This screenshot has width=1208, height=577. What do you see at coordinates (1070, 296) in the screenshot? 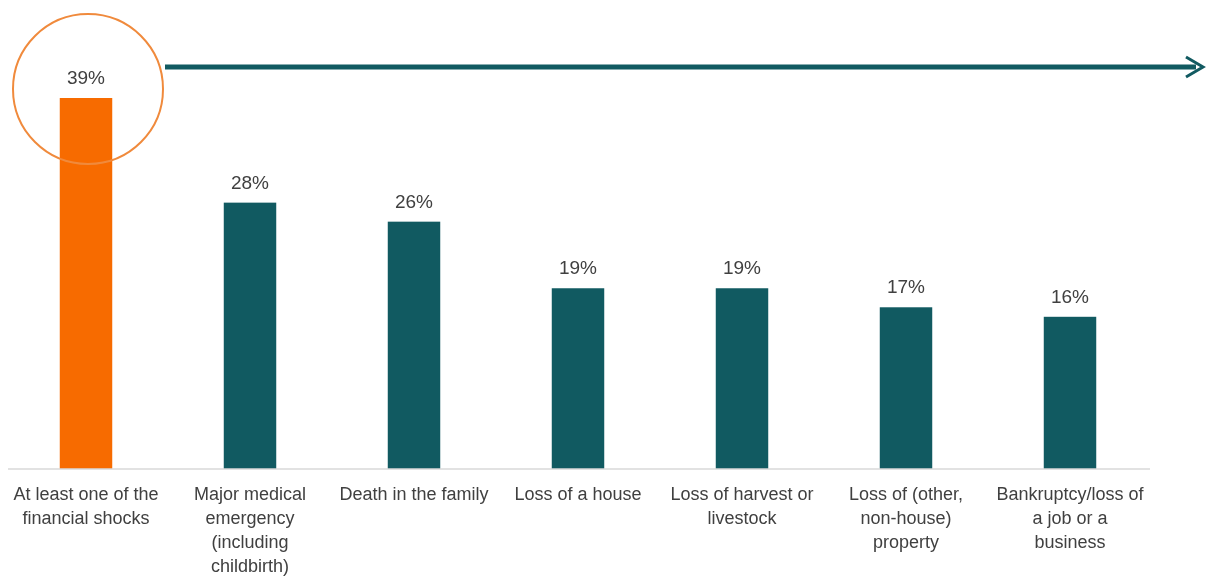
I see `data-label: 16%` at bounding box center [1070, 296].